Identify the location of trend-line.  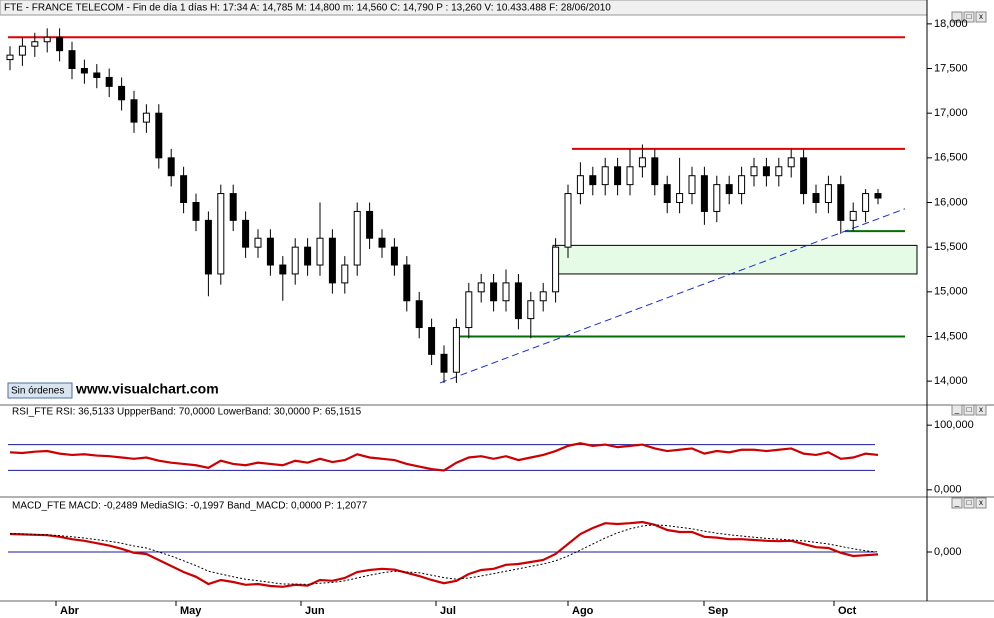
(672, 296).